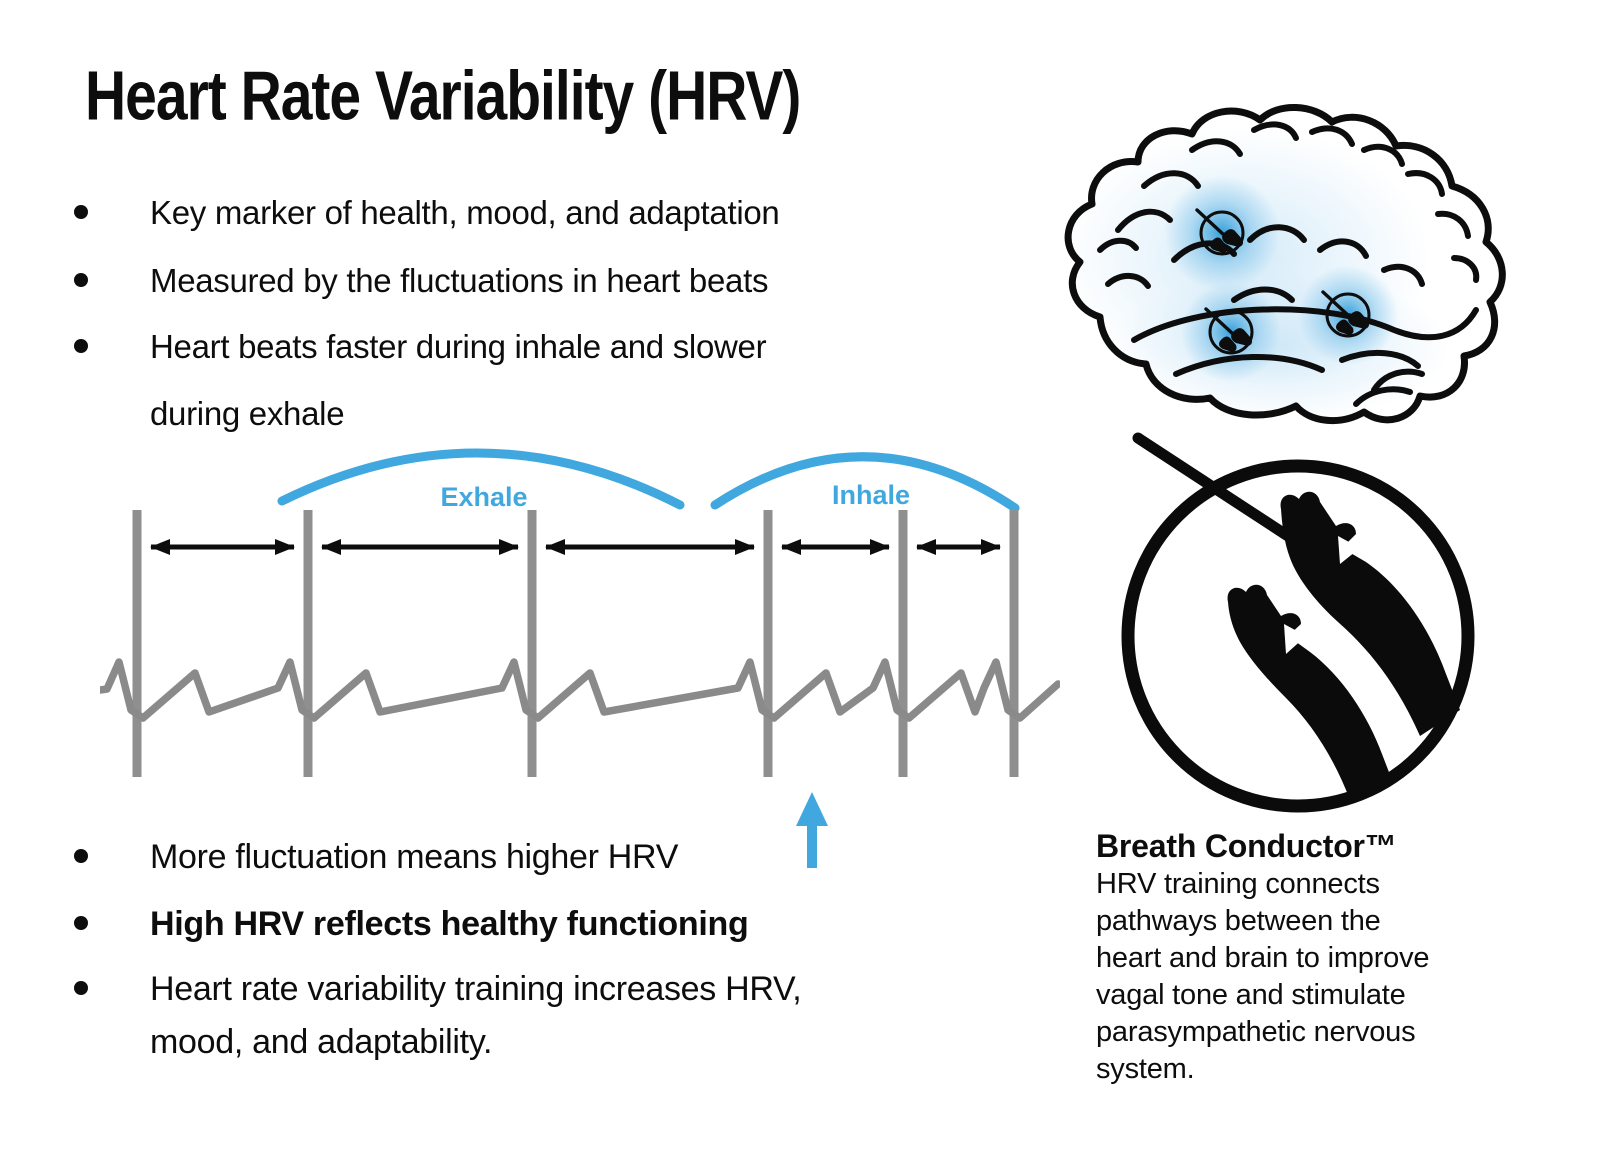  Describe the element at coordinates (575, 643) in the screenshot. I see `heartbeat-spikes` at that location.